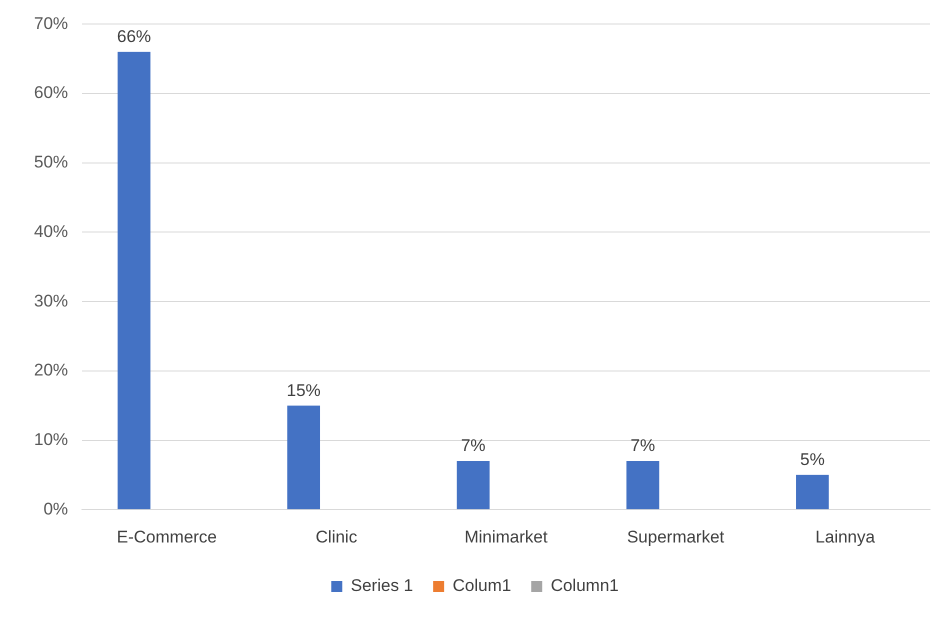 This screenshot has height=620, width=940. Describe the element at coordinates (51, 92) in the screenshot. I see `y-tick-label: 60%` at that location.